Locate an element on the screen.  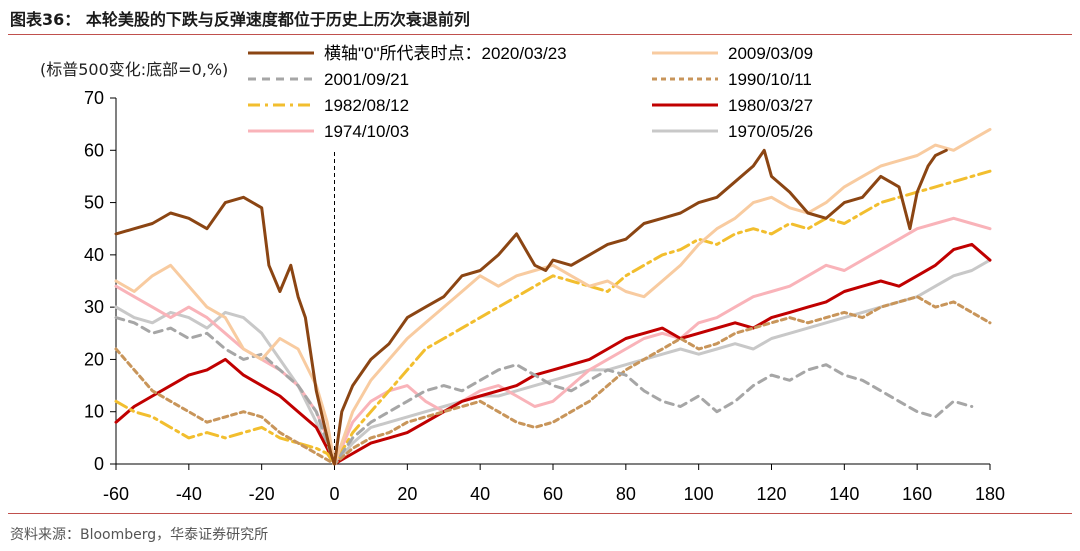
legend-label-2: 2001/09/21 is located at coordinates (366, 79).